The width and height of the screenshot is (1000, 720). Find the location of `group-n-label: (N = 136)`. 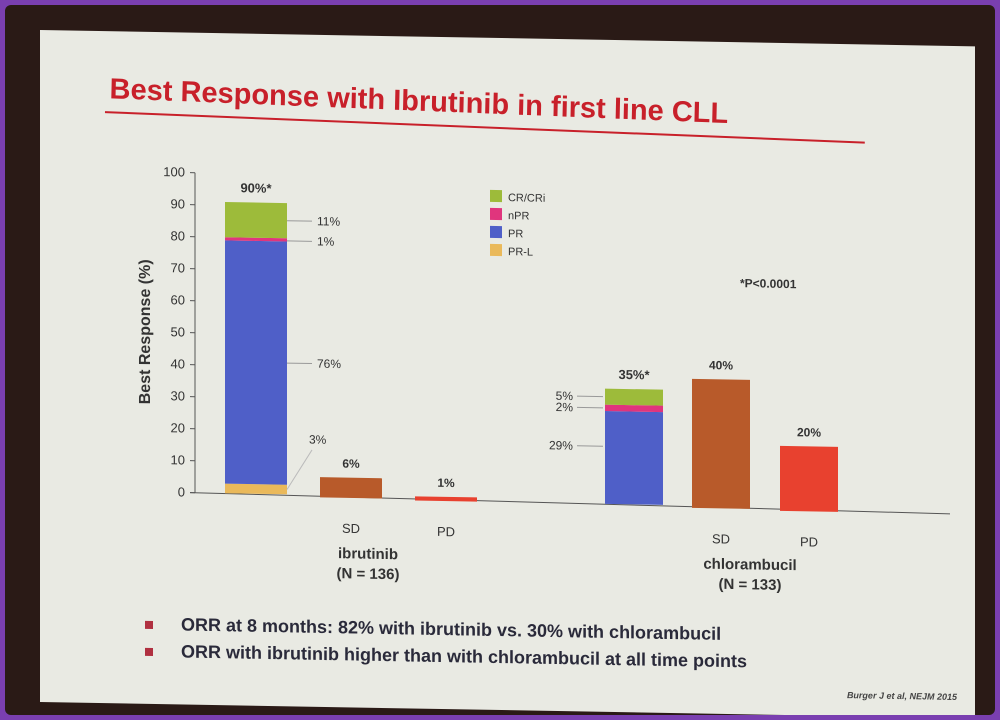

group-n-label: (N = 136) is located at coordinates (368, 574).